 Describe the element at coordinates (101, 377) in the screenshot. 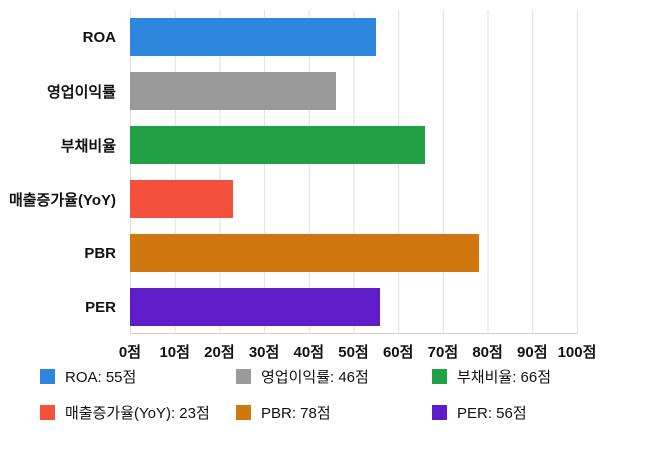

I see `legend-label: ROA: 55점` at that location.